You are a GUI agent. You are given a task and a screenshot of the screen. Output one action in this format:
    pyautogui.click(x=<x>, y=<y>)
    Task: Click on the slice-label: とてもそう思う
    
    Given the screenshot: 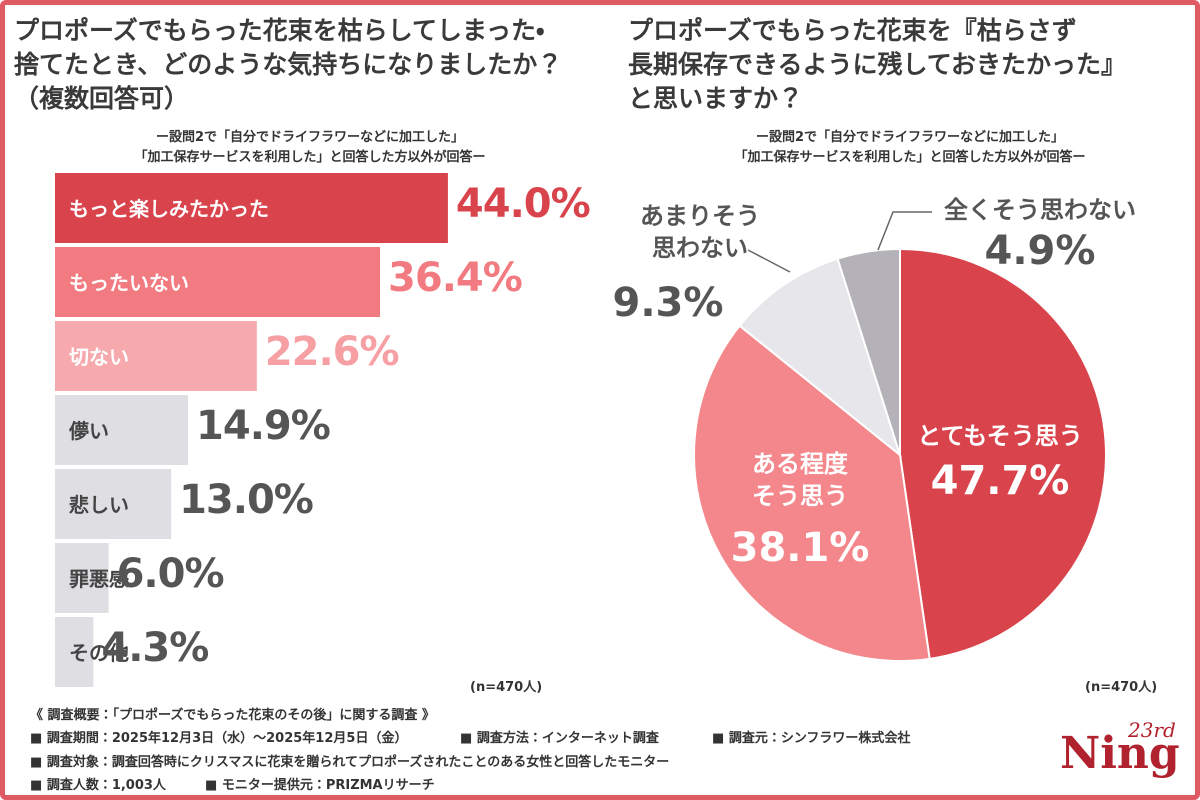 What is the action you would take?
    pyautogui.click(x=1000, y=436)
    